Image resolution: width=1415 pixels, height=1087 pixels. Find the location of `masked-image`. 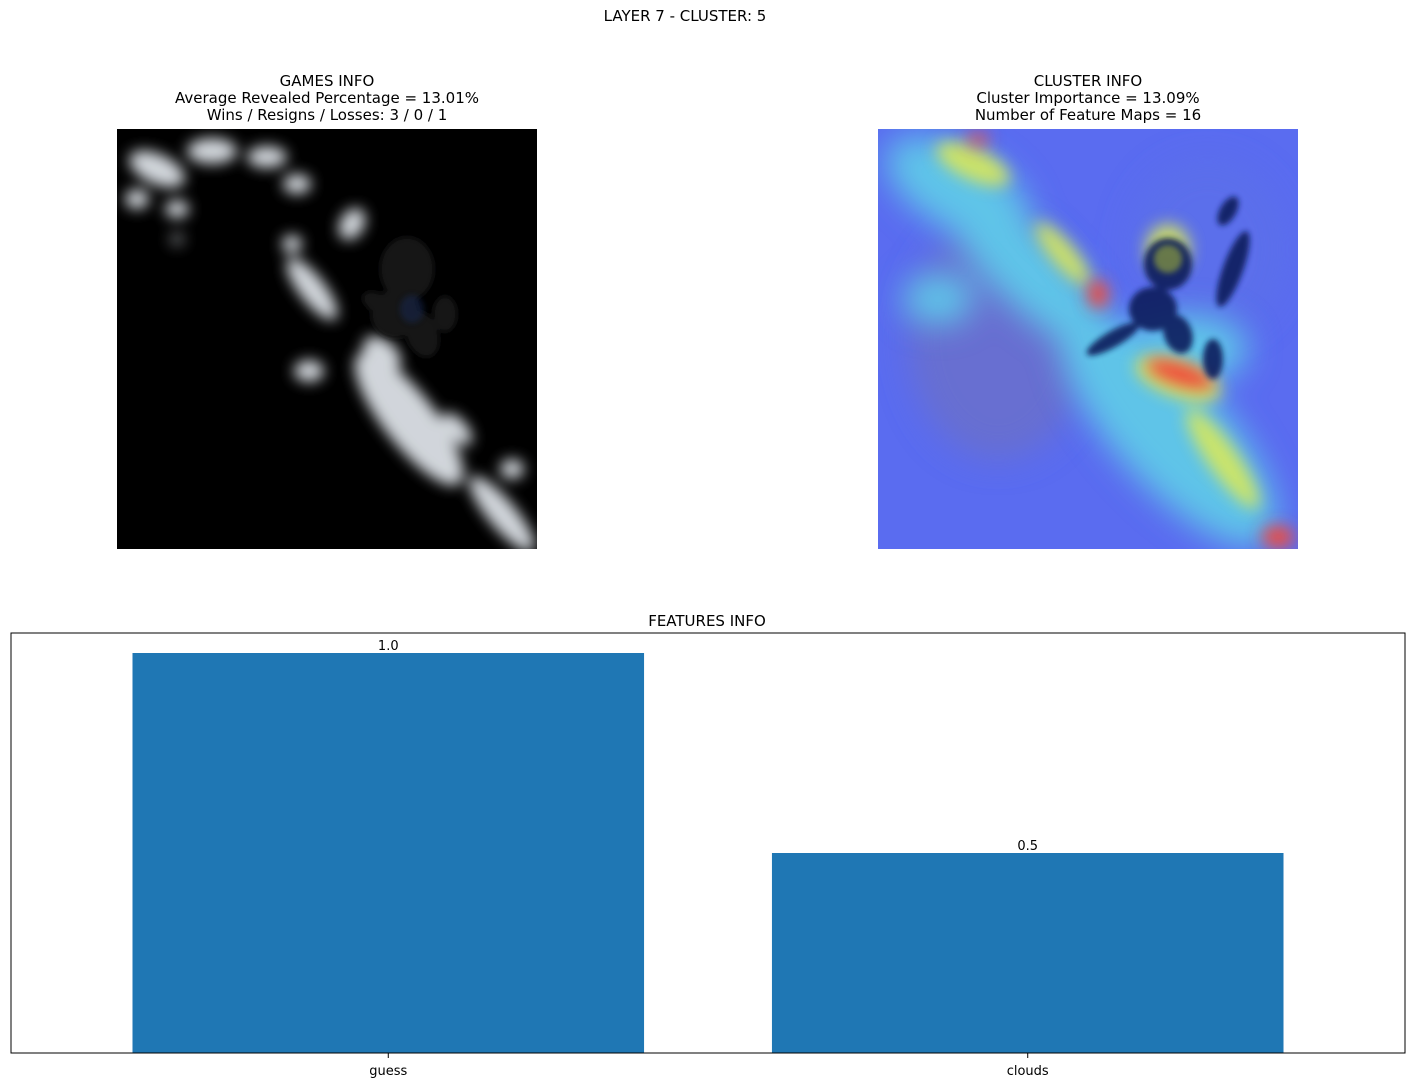

masked-image is located at coordinates (327, 339).